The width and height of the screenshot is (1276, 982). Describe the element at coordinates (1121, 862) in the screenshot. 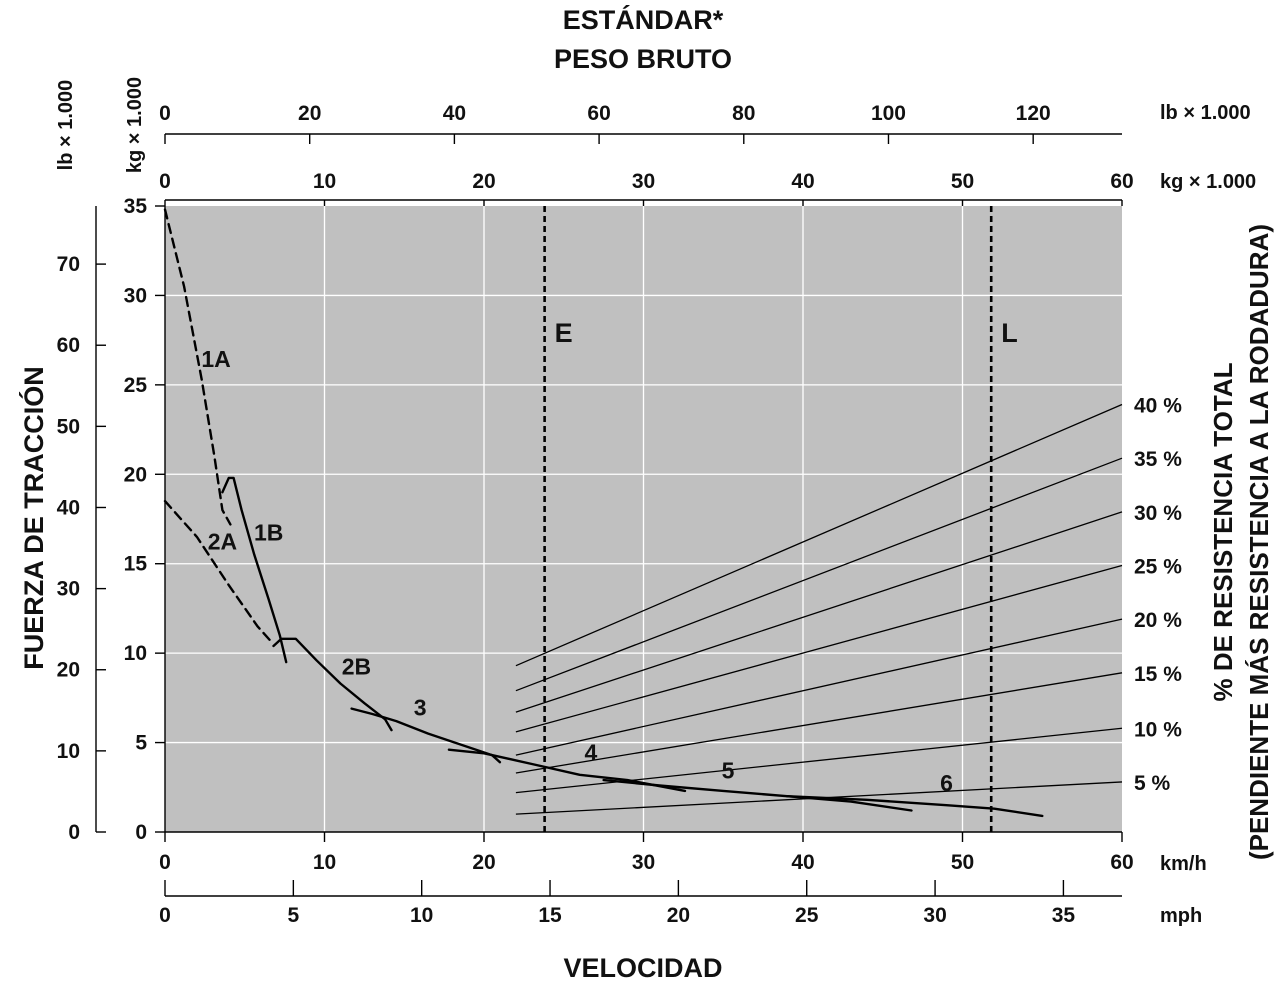

I see `x-kmh-tick-label: 60` at that location.